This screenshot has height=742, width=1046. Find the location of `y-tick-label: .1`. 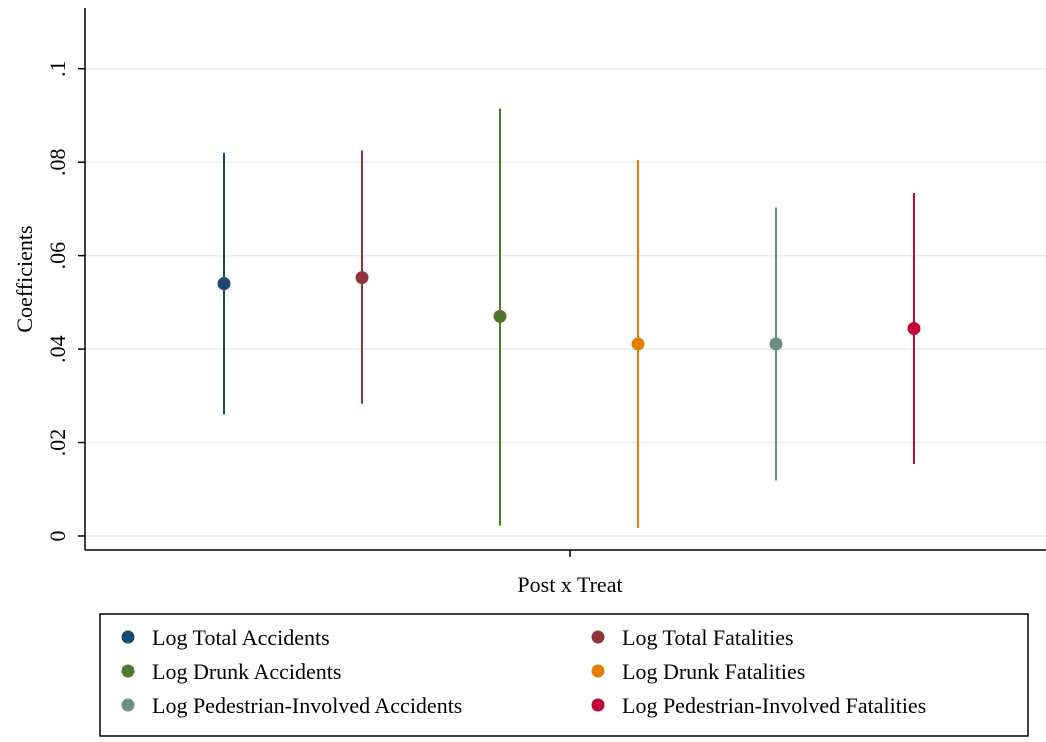

y-tick-label: .1 is located at coordinates (57, 68).